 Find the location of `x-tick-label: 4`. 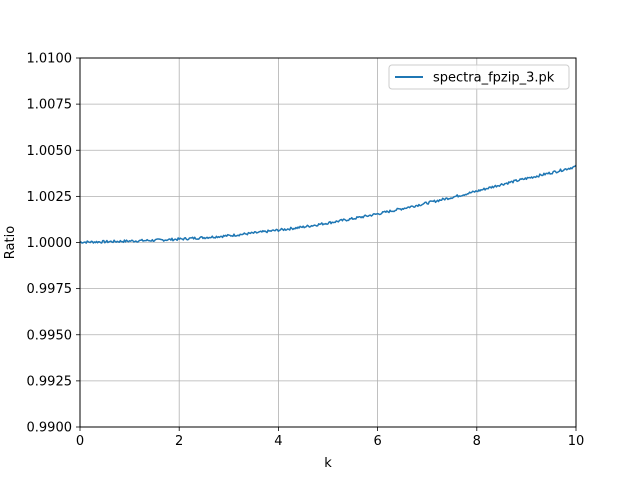

x-tick-label: 4 is located at coordinates (278, 441).